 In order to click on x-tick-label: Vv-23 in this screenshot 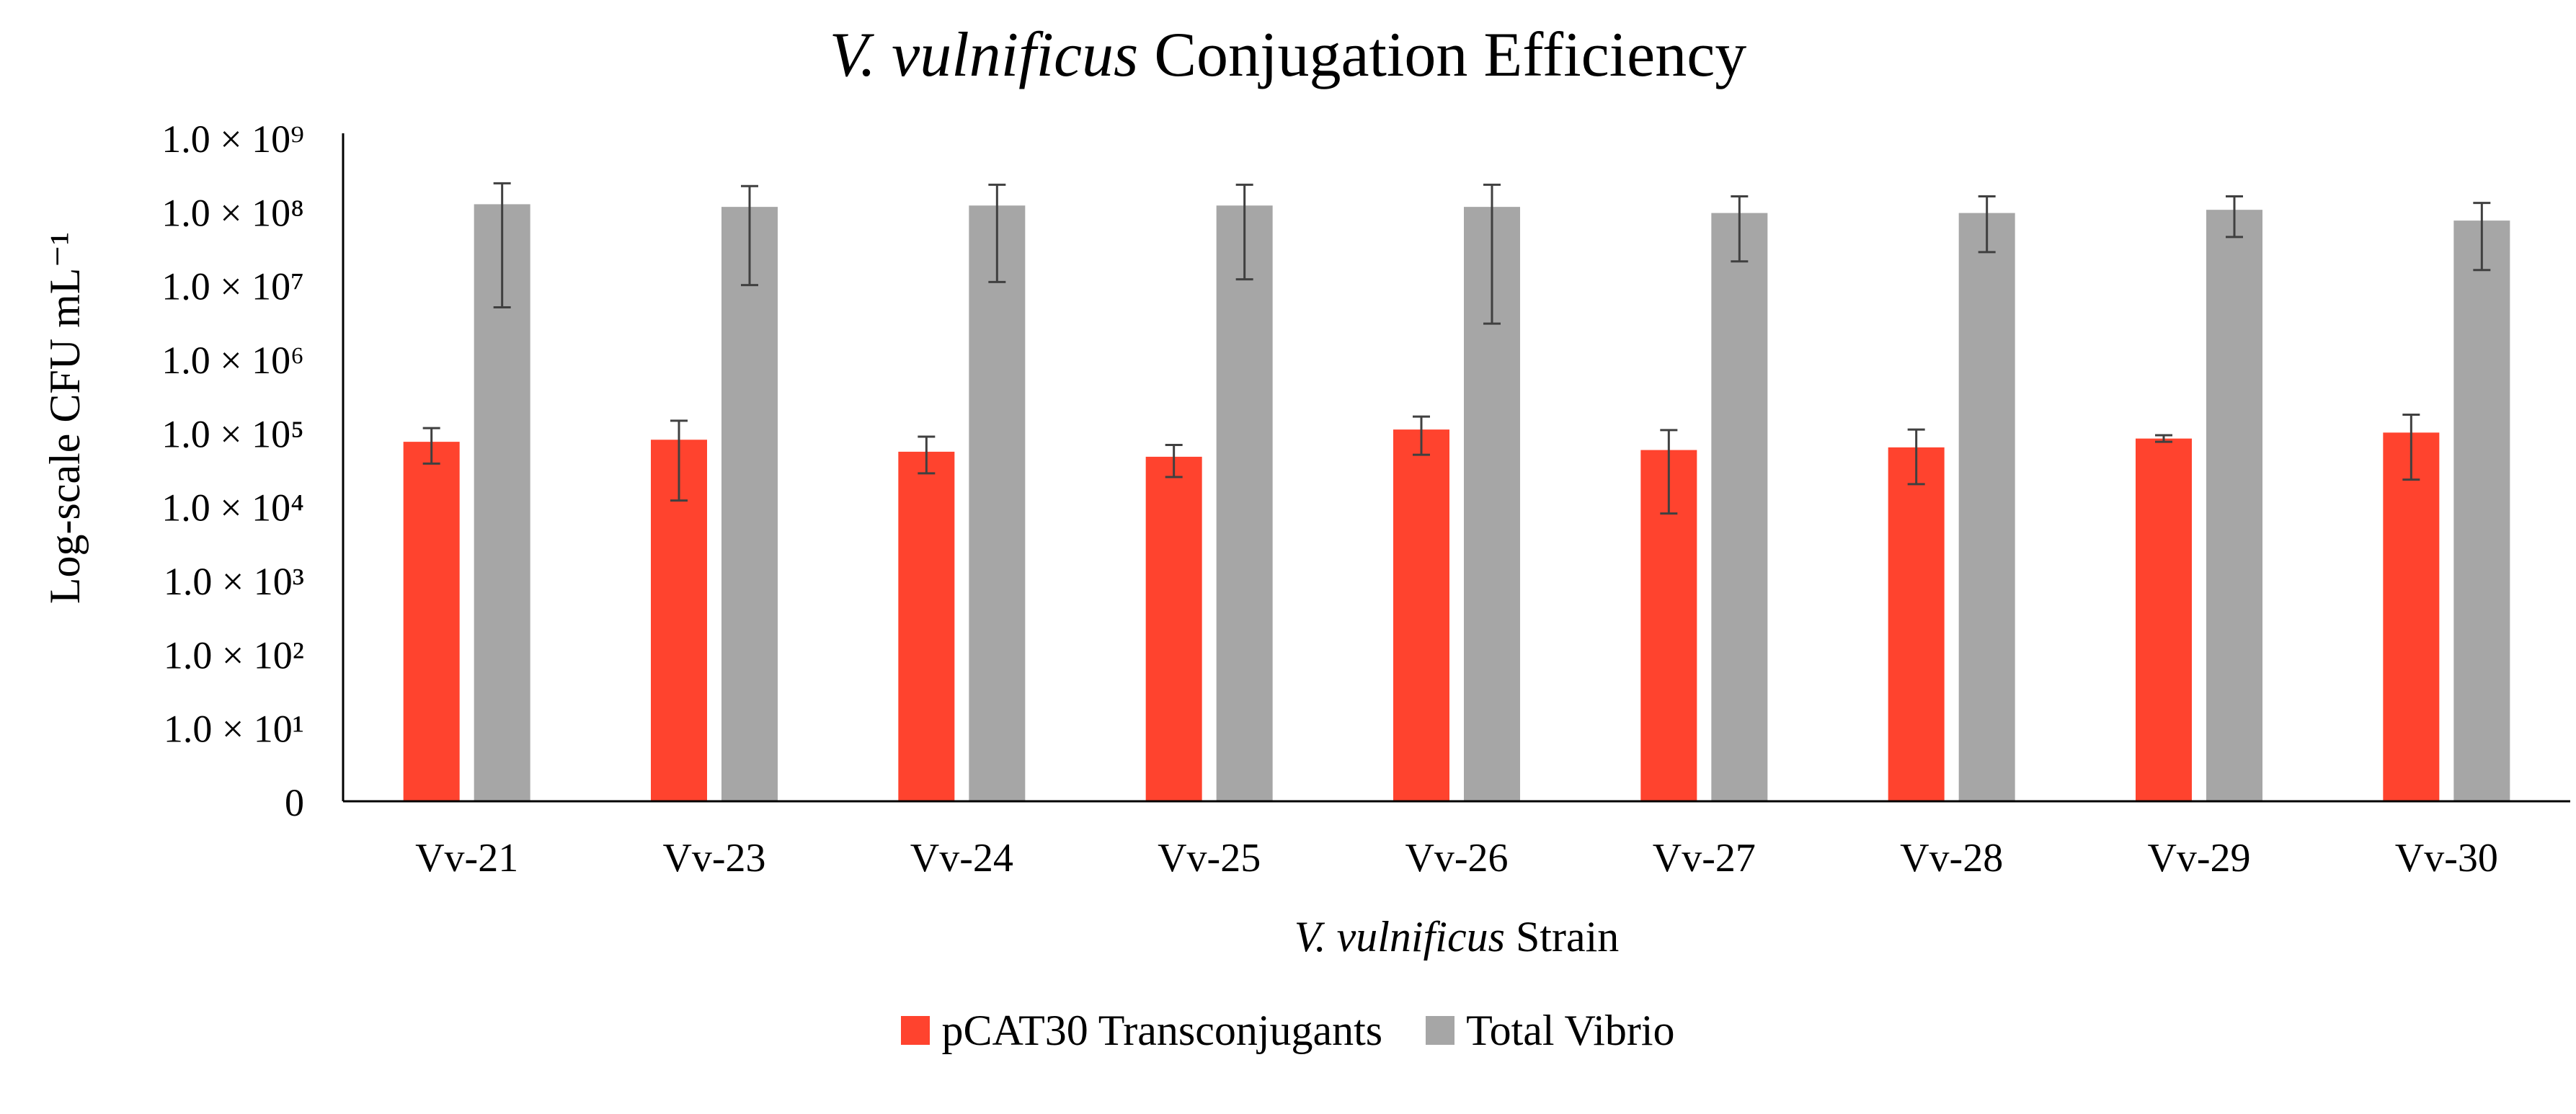, I will do `click(713, 858)`.